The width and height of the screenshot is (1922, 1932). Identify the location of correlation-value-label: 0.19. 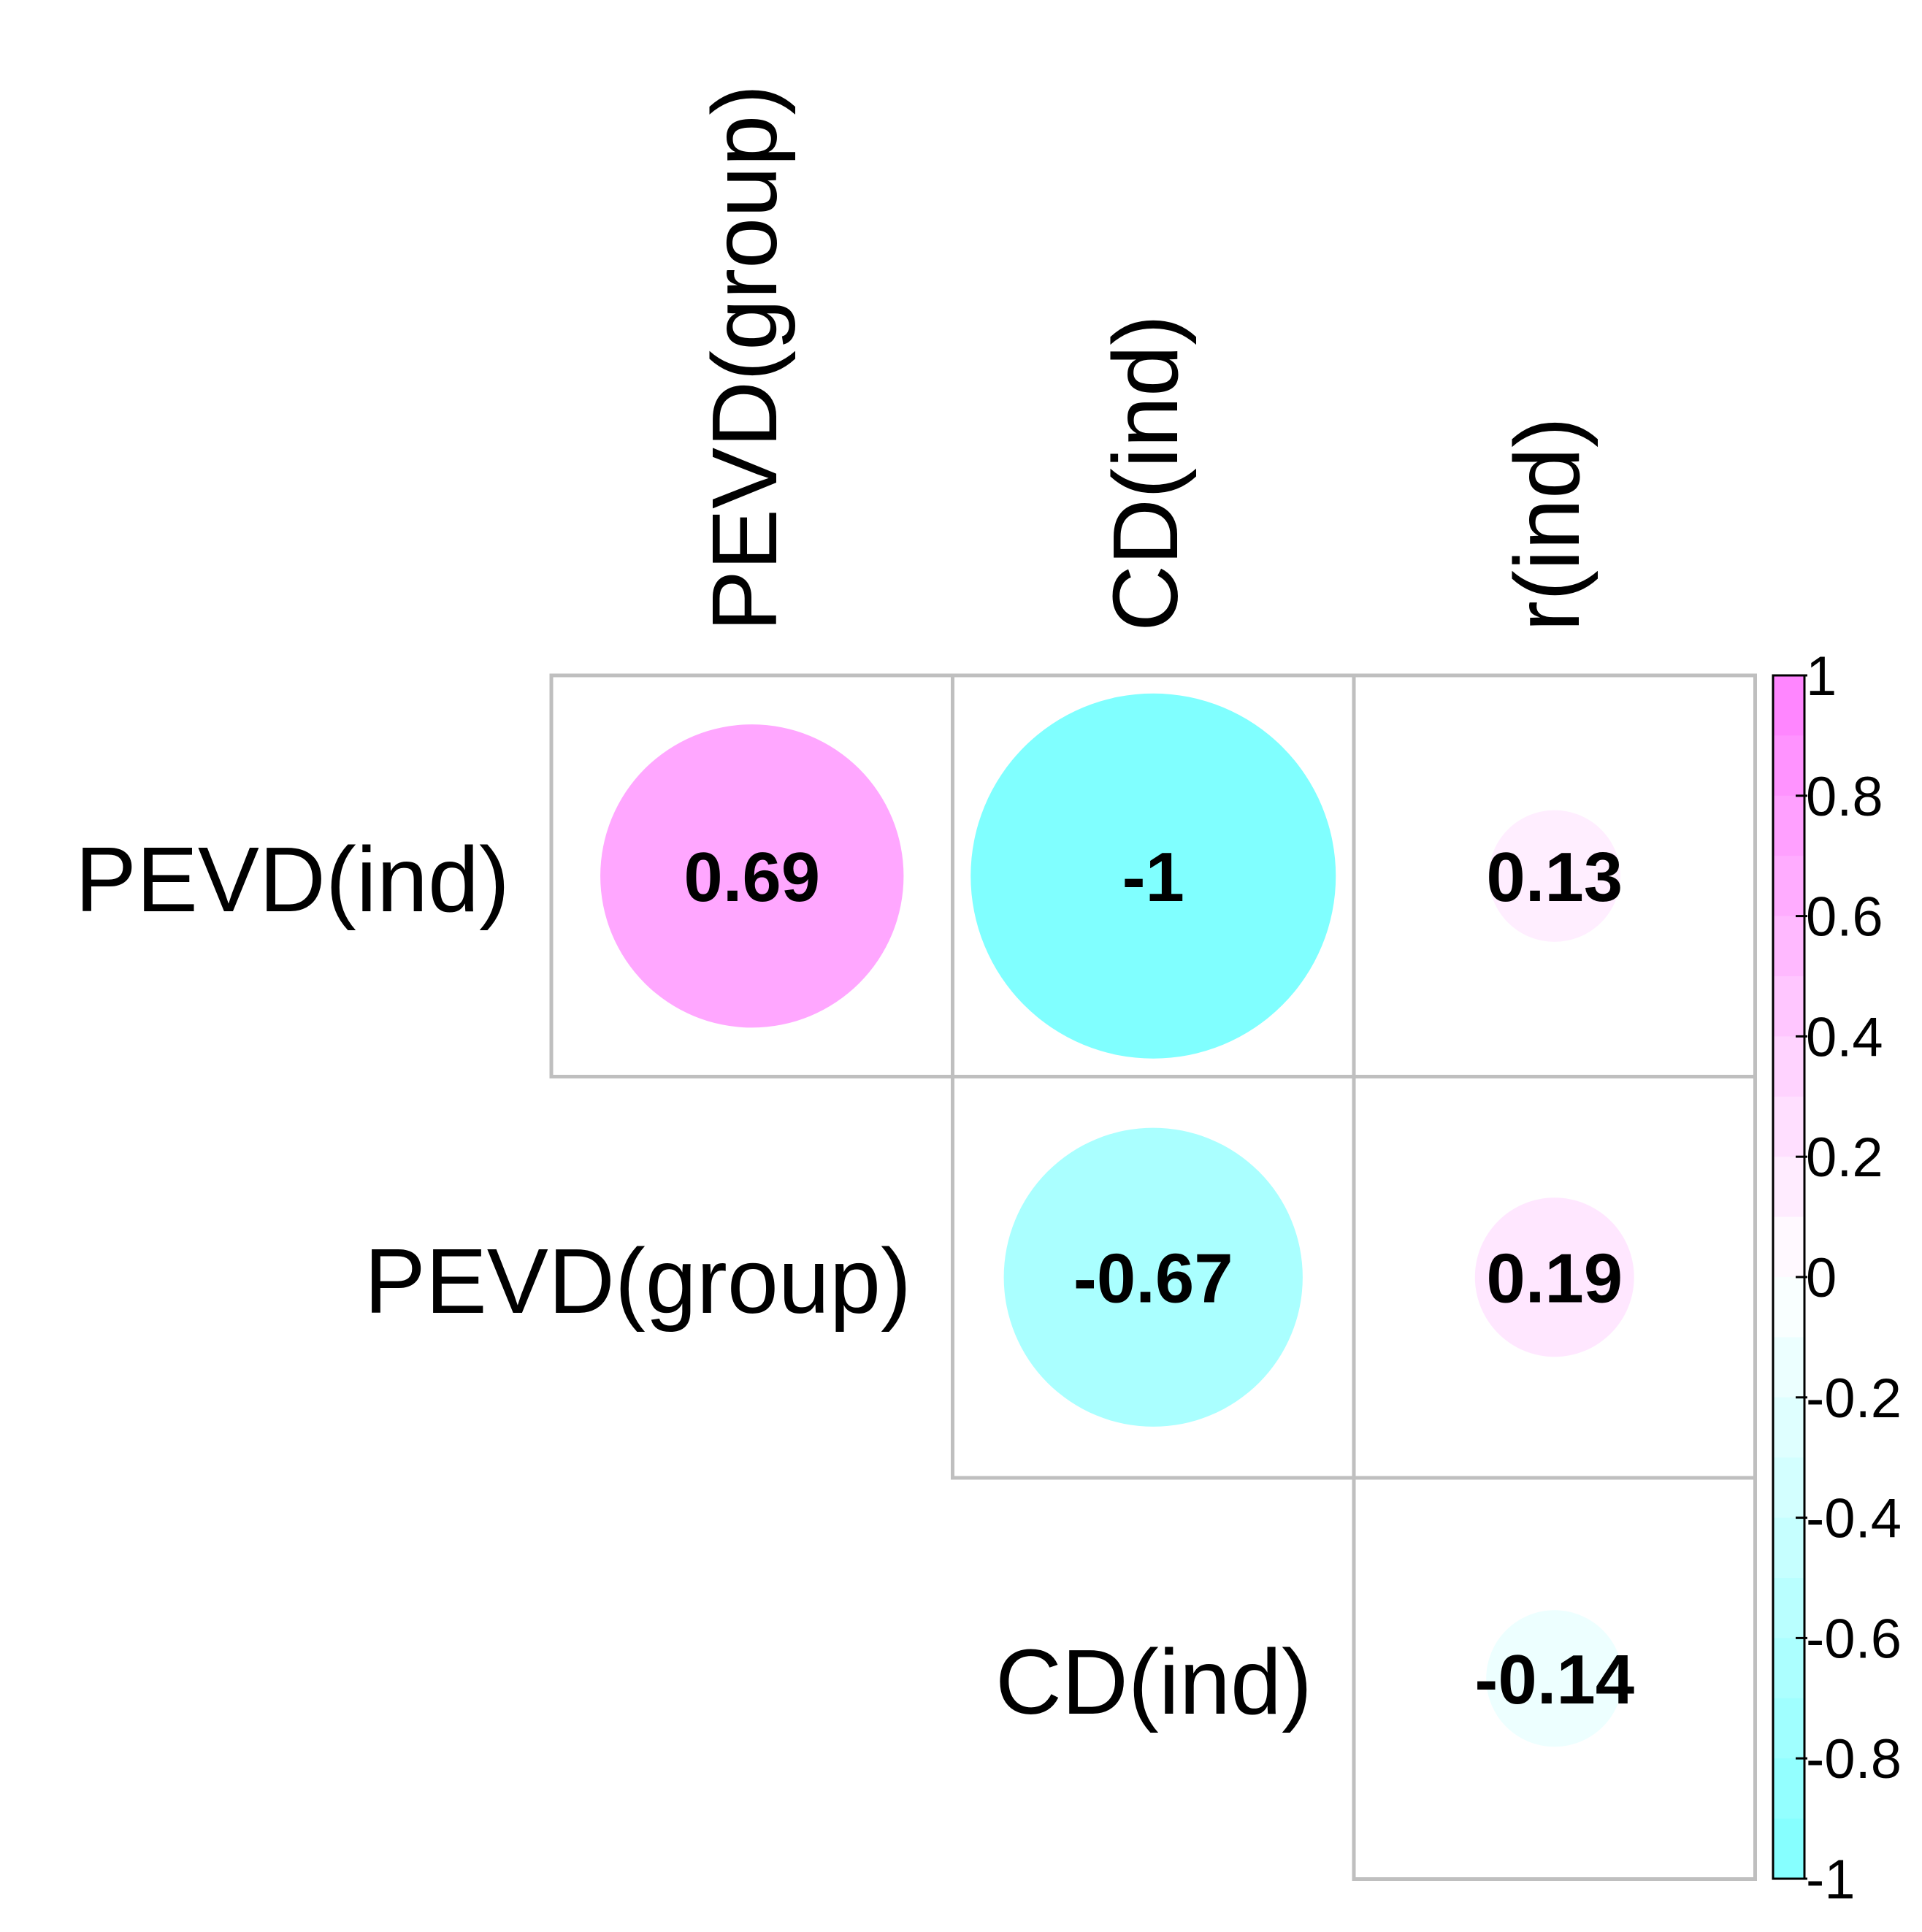
(1554, 1278).